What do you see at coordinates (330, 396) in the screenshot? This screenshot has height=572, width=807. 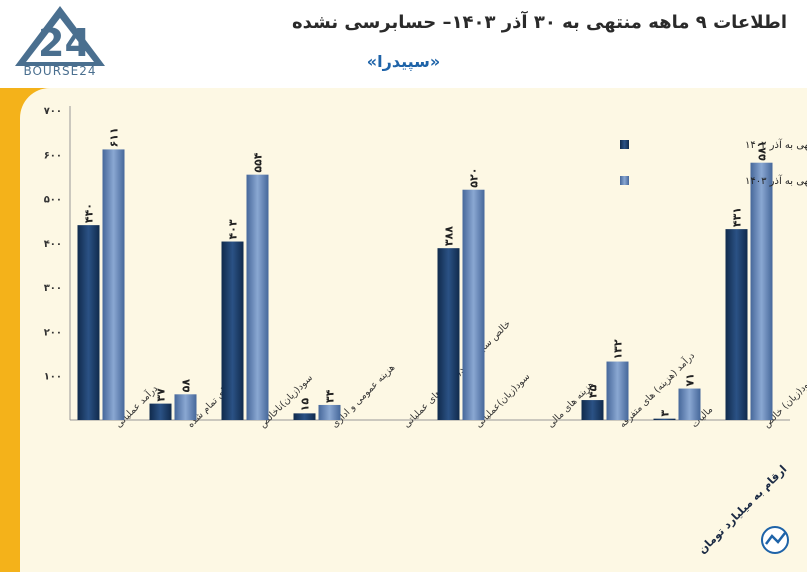 I see `data-label: ۳۴` at bounding box center [330, 396].